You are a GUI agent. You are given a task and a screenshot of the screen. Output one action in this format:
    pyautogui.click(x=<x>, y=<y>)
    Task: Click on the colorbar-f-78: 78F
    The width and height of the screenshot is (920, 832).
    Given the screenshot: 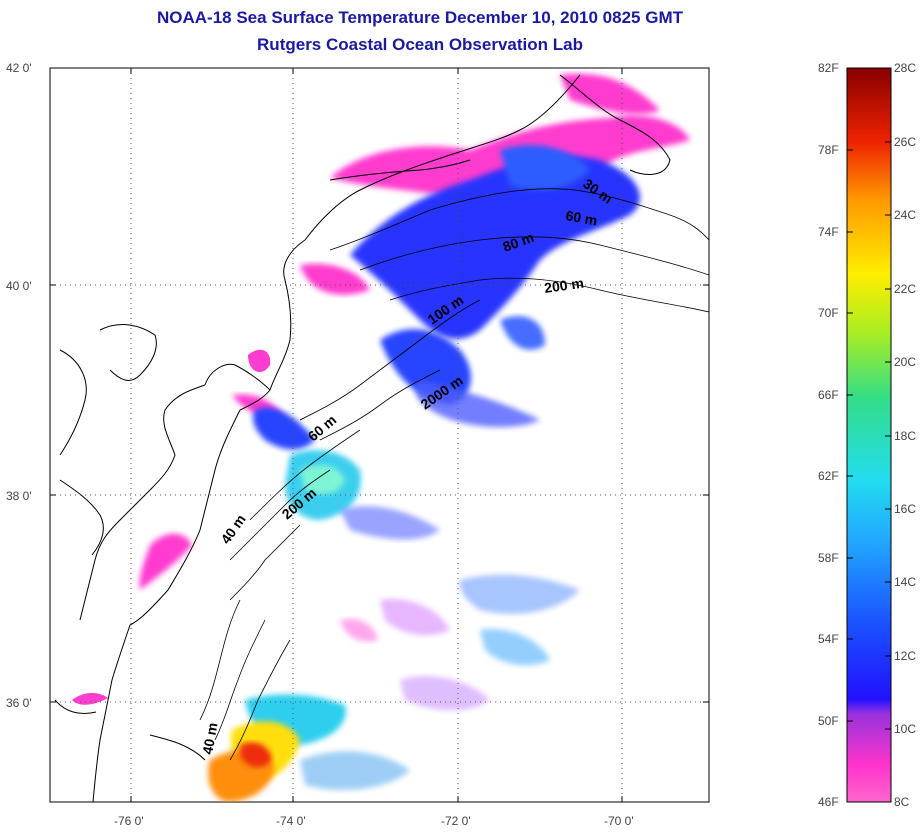 What is the action you would take?
    pyautogui.click(x=828, y=150)
    